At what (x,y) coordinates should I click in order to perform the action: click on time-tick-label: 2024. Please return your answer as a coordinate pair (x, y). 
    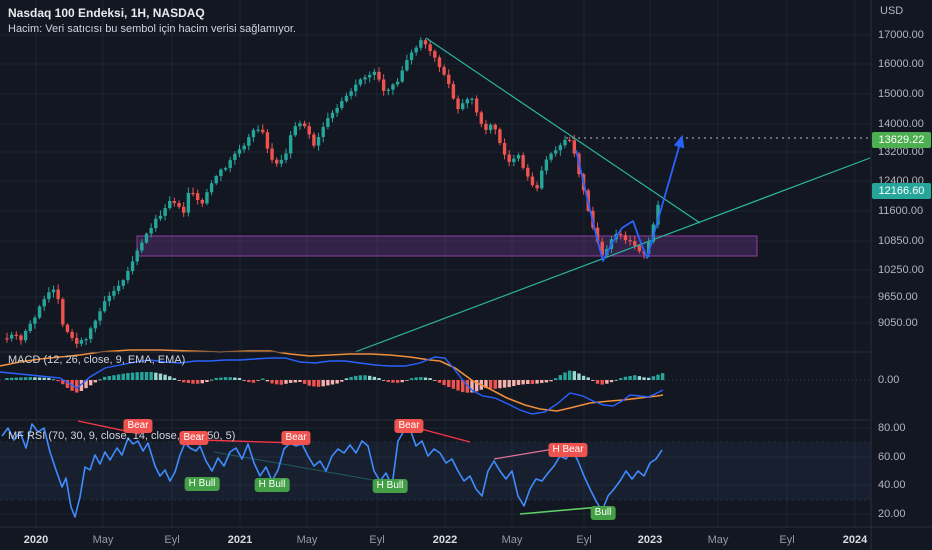
    Looking at the image, I should click on (855, 540).